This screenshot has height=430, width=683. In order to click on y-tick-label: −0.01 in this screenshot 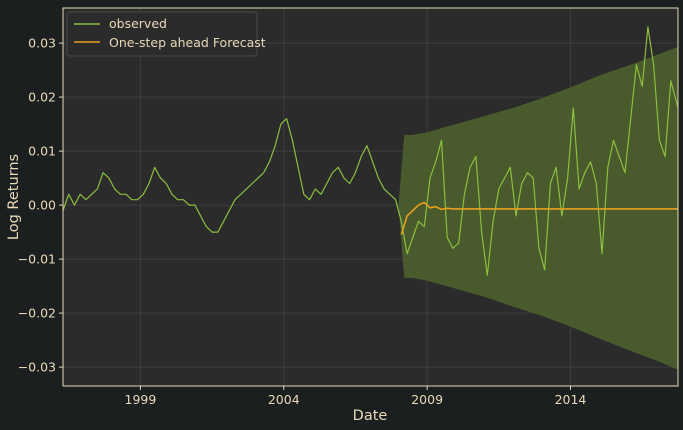, I will do `click(37, 259)`.